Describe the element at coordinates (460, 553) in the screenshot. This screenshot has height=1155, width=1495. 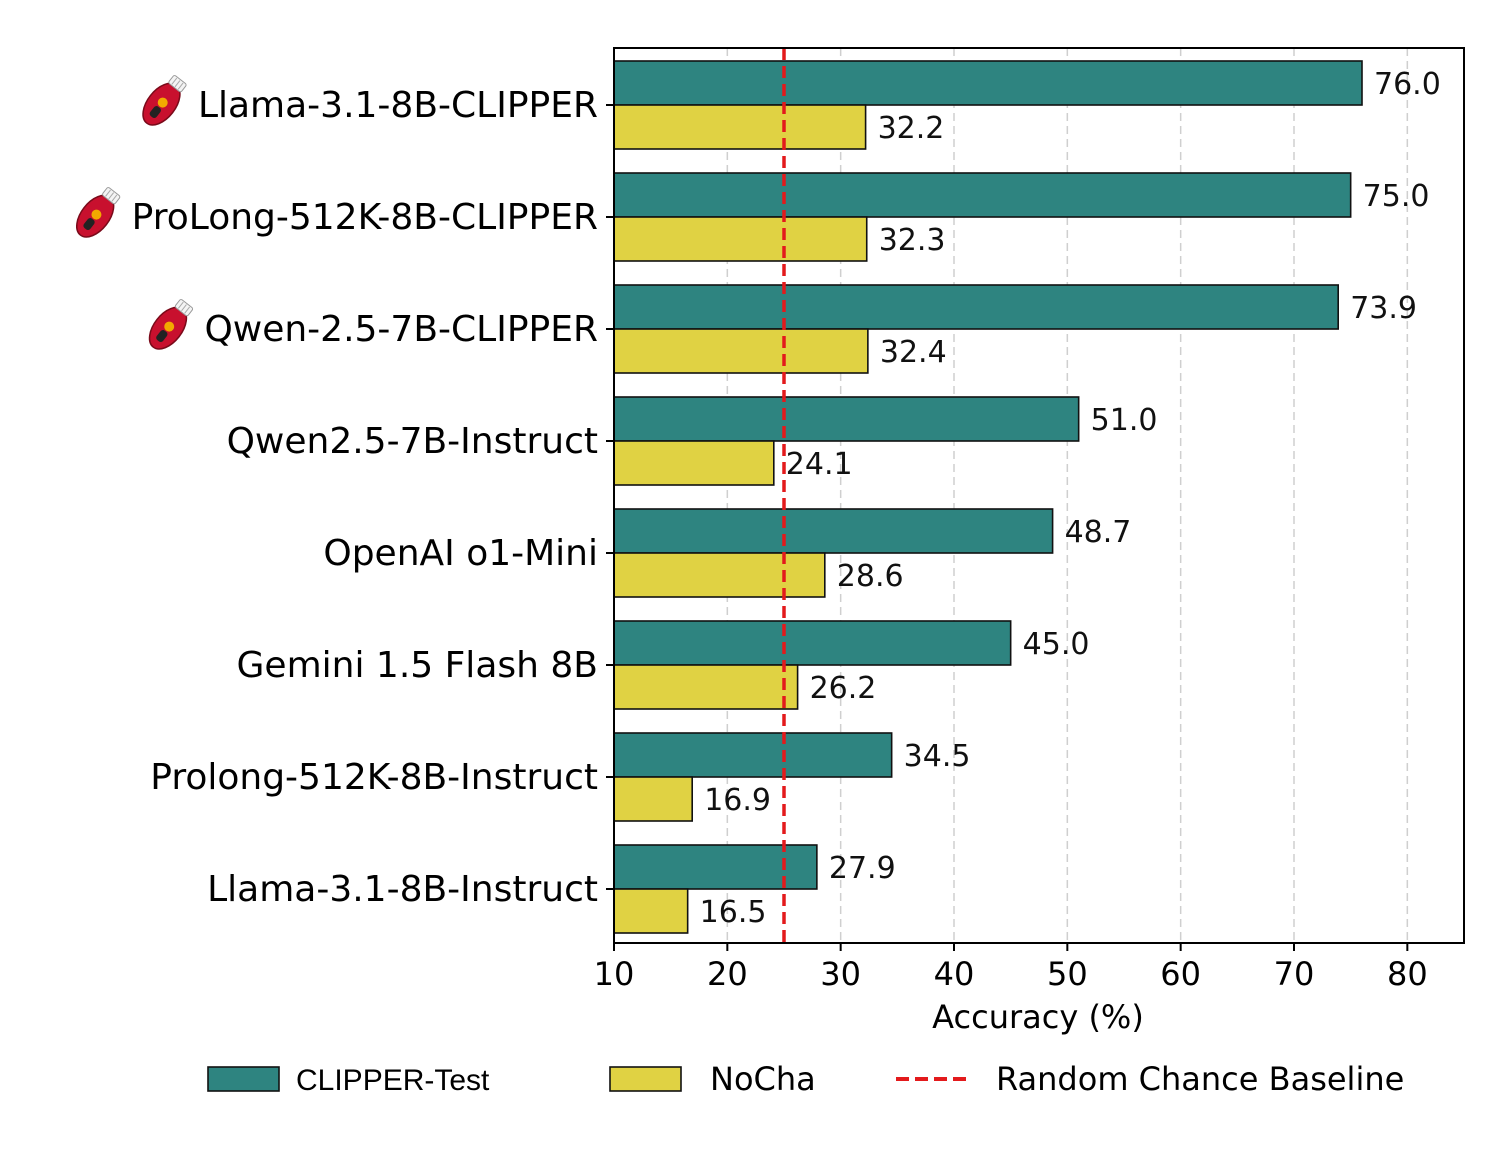
I see `category-label: OpenAI o1-Mini` at that location.